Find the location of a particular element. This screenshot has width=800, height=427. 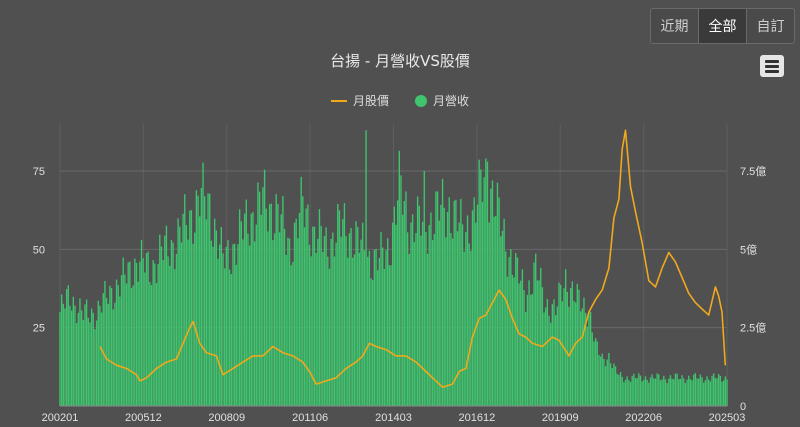

range-custom-button: 自訂 is located at coordinates (770, 27).